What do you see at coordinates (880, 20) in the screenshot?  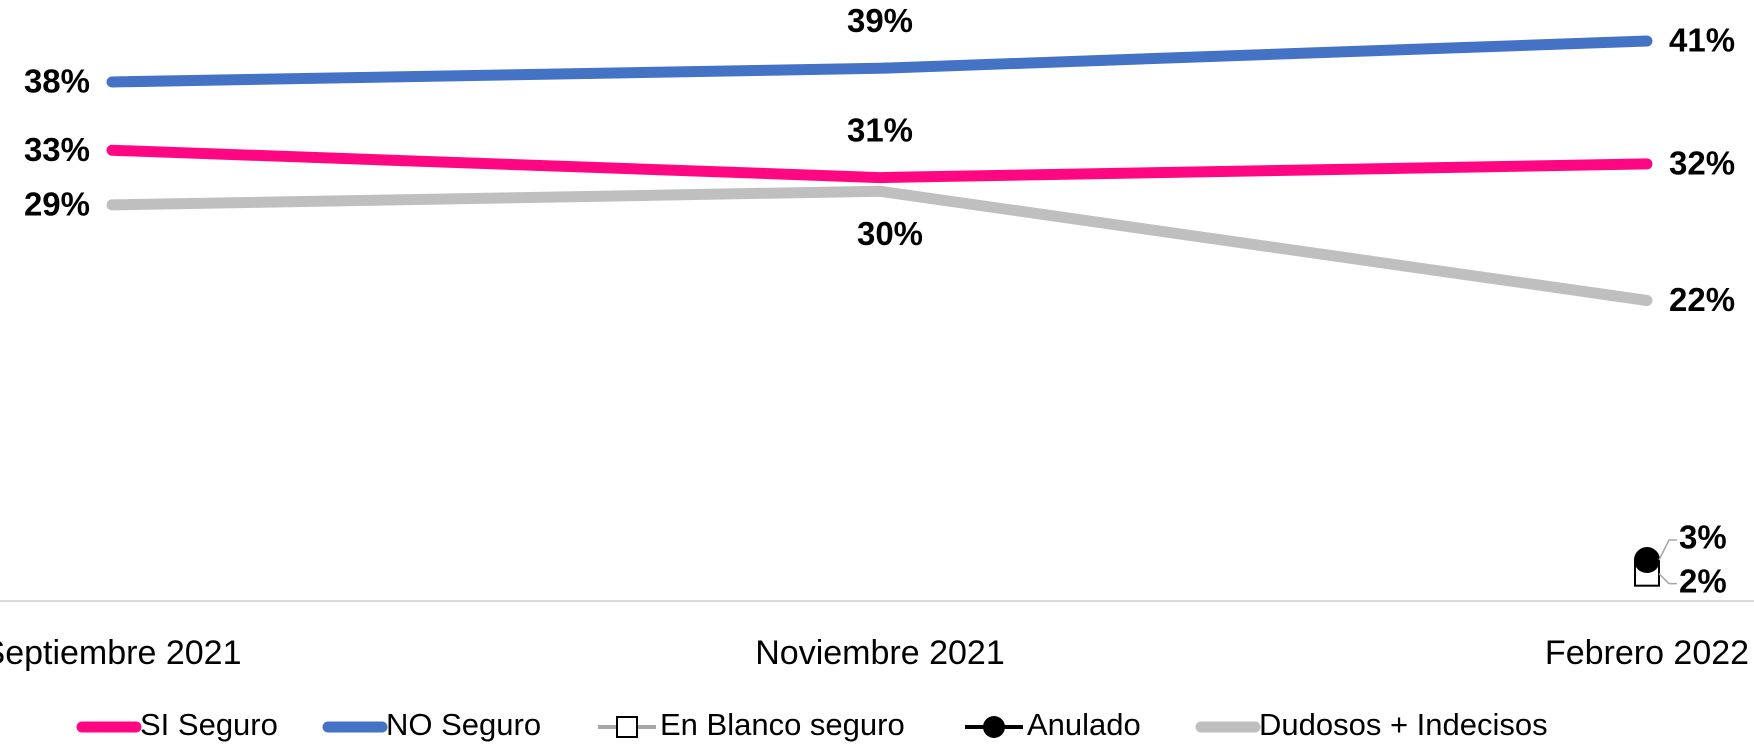 I see `data-label: 39%` at bounding box center [880, 20].